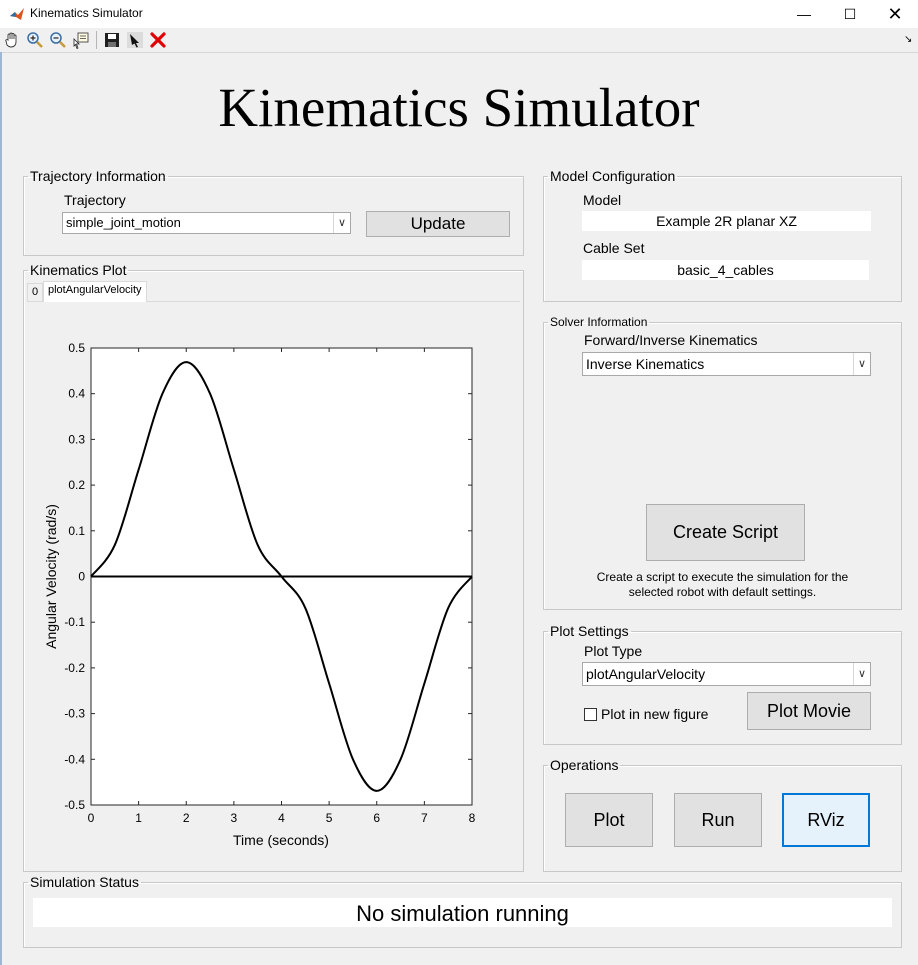 Image resolution: width=918 pixels, height=965 pixels. I want to click on plot-tab-strip, so click(273, 292).